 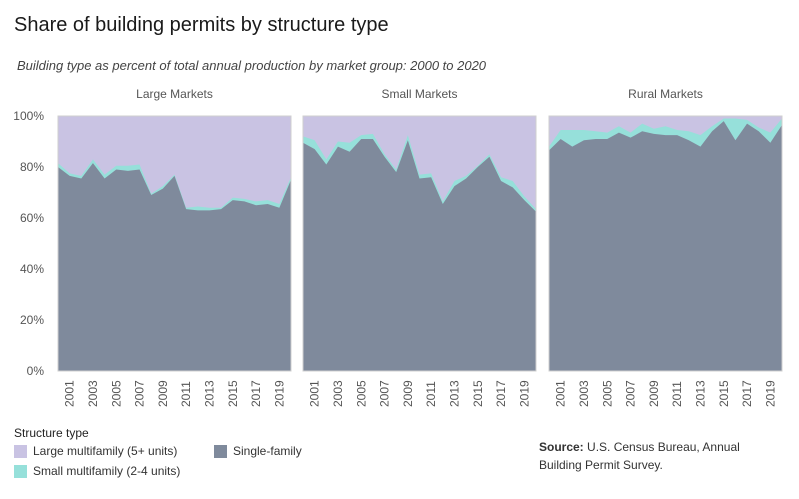 What do you see at coordinates (267, 451) in the screenshot?
I see `legend-label-single: Single-family` at bounding box center [267, 451].